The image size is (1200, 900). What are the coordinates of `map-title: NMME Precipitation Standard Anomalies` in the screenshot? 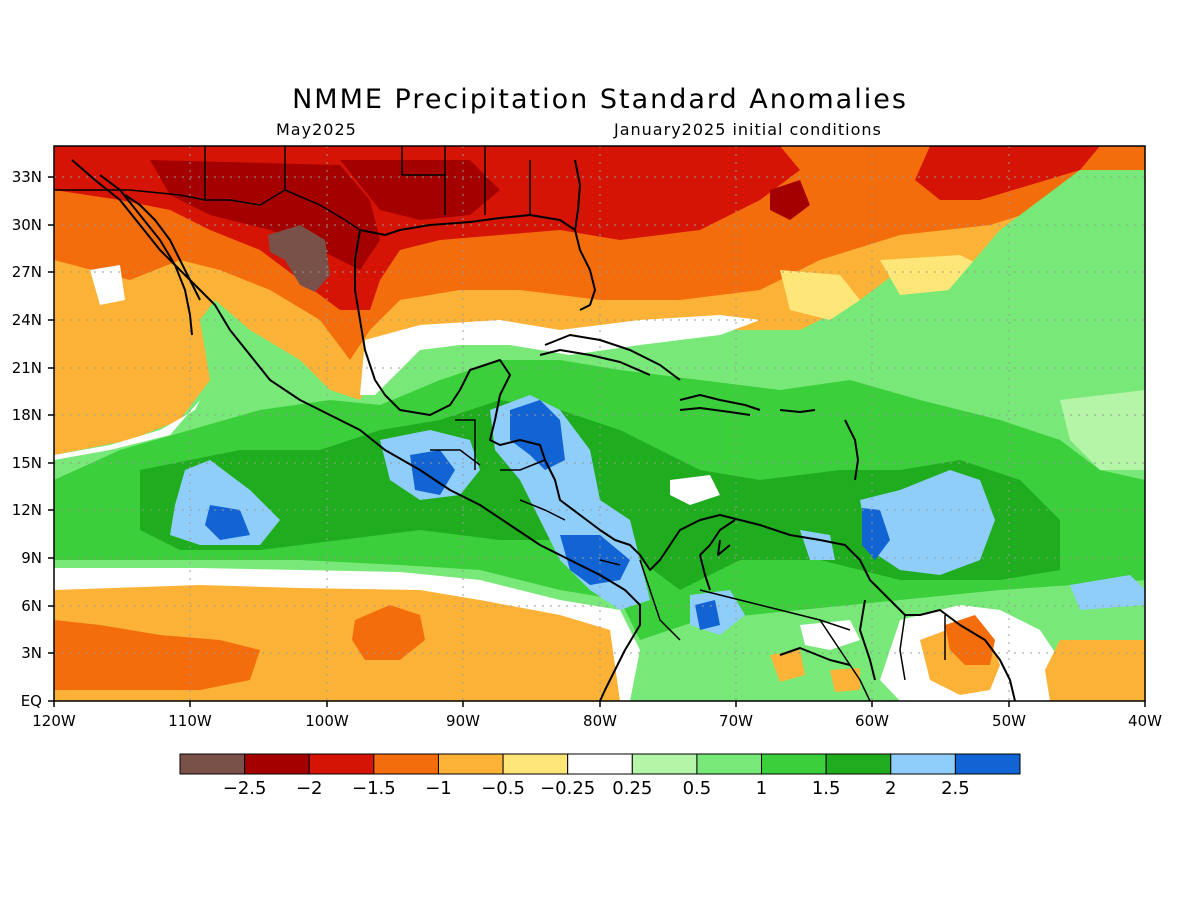 It's located at (600, 99).